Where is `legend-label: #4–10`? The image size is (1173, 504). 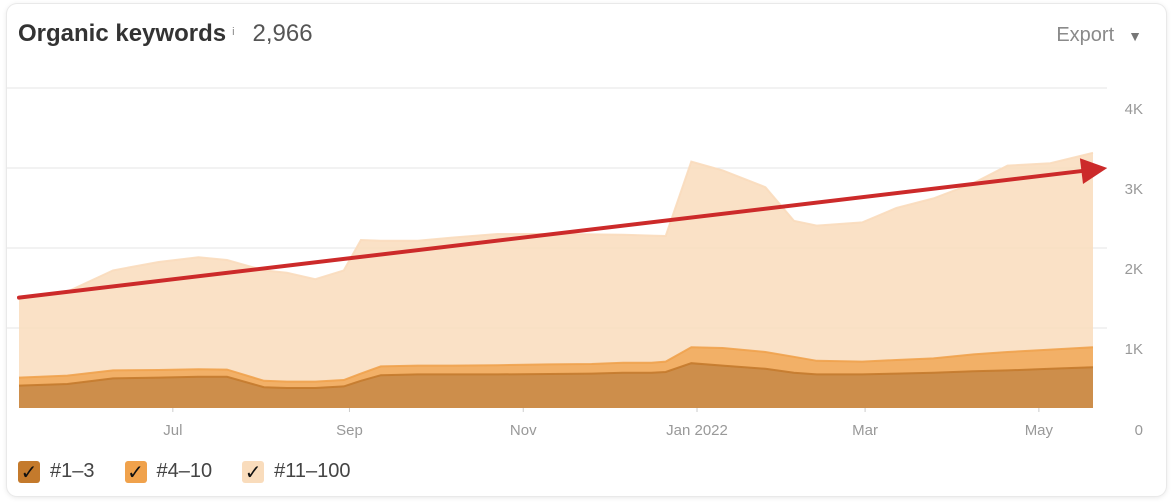 legend-label: #4–10 is located at coordinates (184, 471).